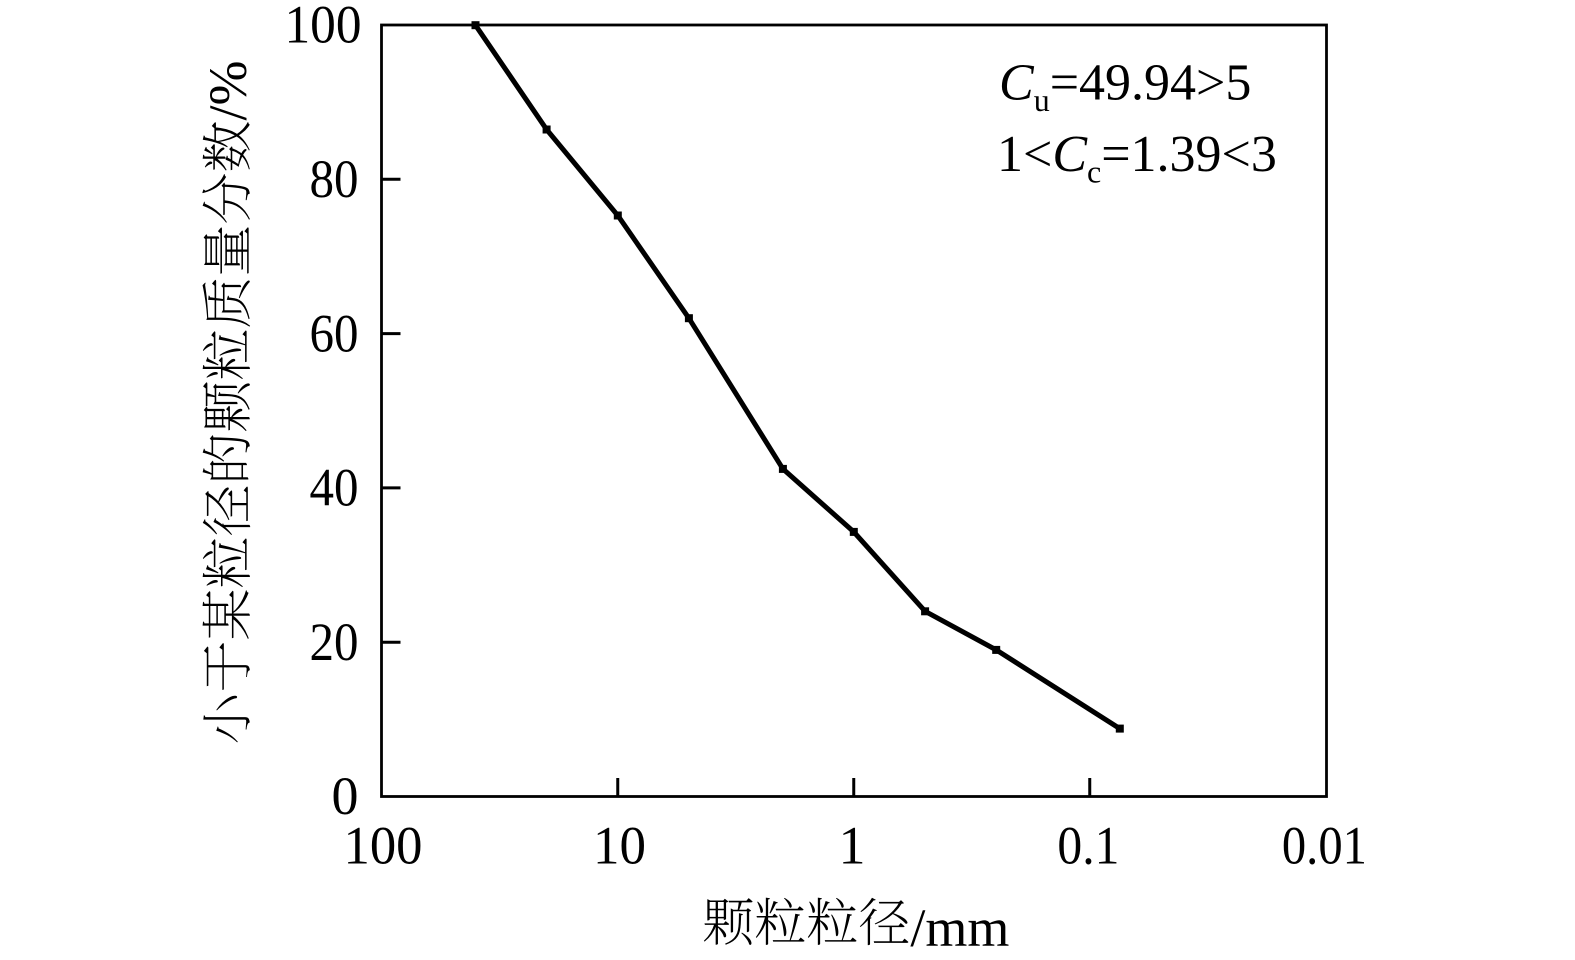 Image resolution: width=1575 pixels, height=960 pixels. What do you see at coordinates (1137, 158) in the screenshot?
I see `svg-text: 1<Cc=1.39<3` at bounding box center [1137, 158].